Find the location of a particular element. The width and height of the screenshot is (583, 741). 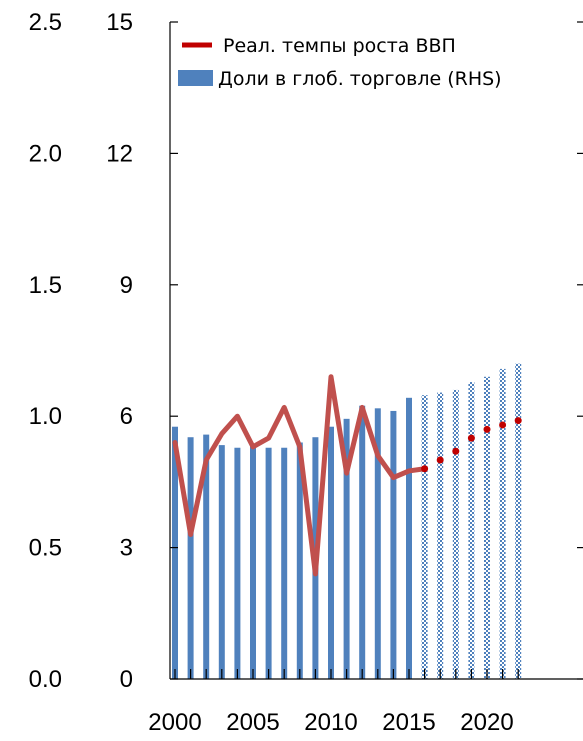

x-axis-tick-label: 2010 is located at coordinates (330, 722).